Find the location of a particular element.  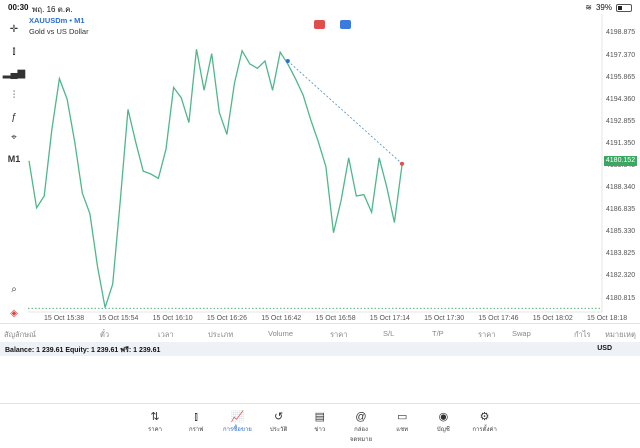

nav-item: 📈 การซื้อขาย is located at coordinates (237, 422).